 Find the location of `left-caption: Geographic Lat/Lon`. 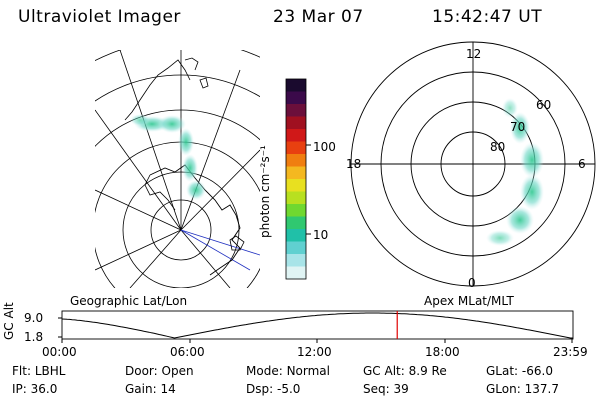

left-caption: Geographic Lat/Lon is located at coordinates (129, 301).